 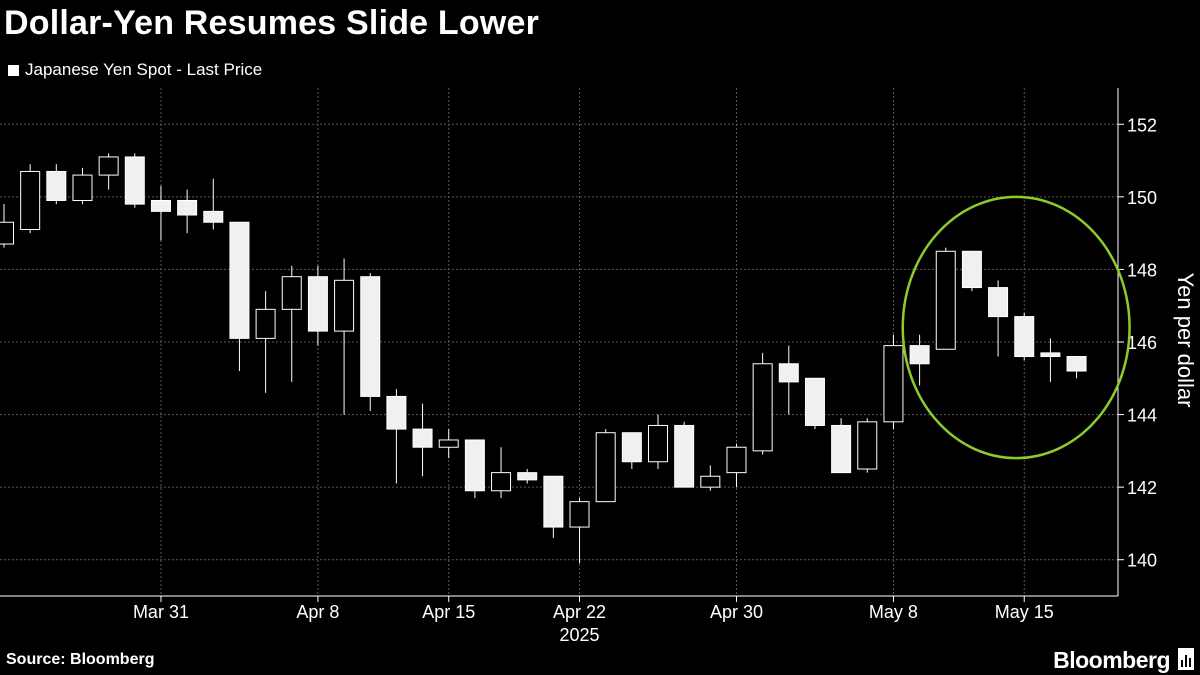 I want to click on y-tick-label: 152, so click(x=1142, y=125).